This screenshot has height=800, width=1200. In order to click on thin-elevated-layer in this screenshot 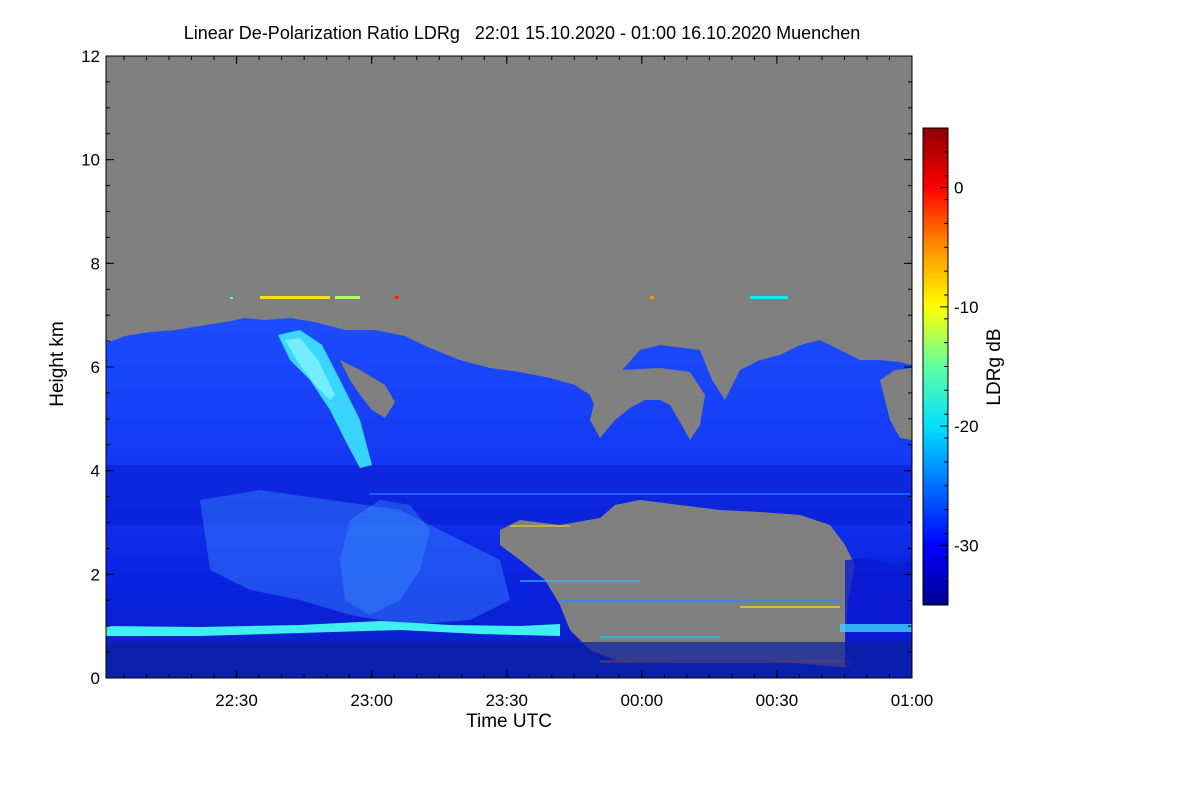, I will do `click(509, 297)`.